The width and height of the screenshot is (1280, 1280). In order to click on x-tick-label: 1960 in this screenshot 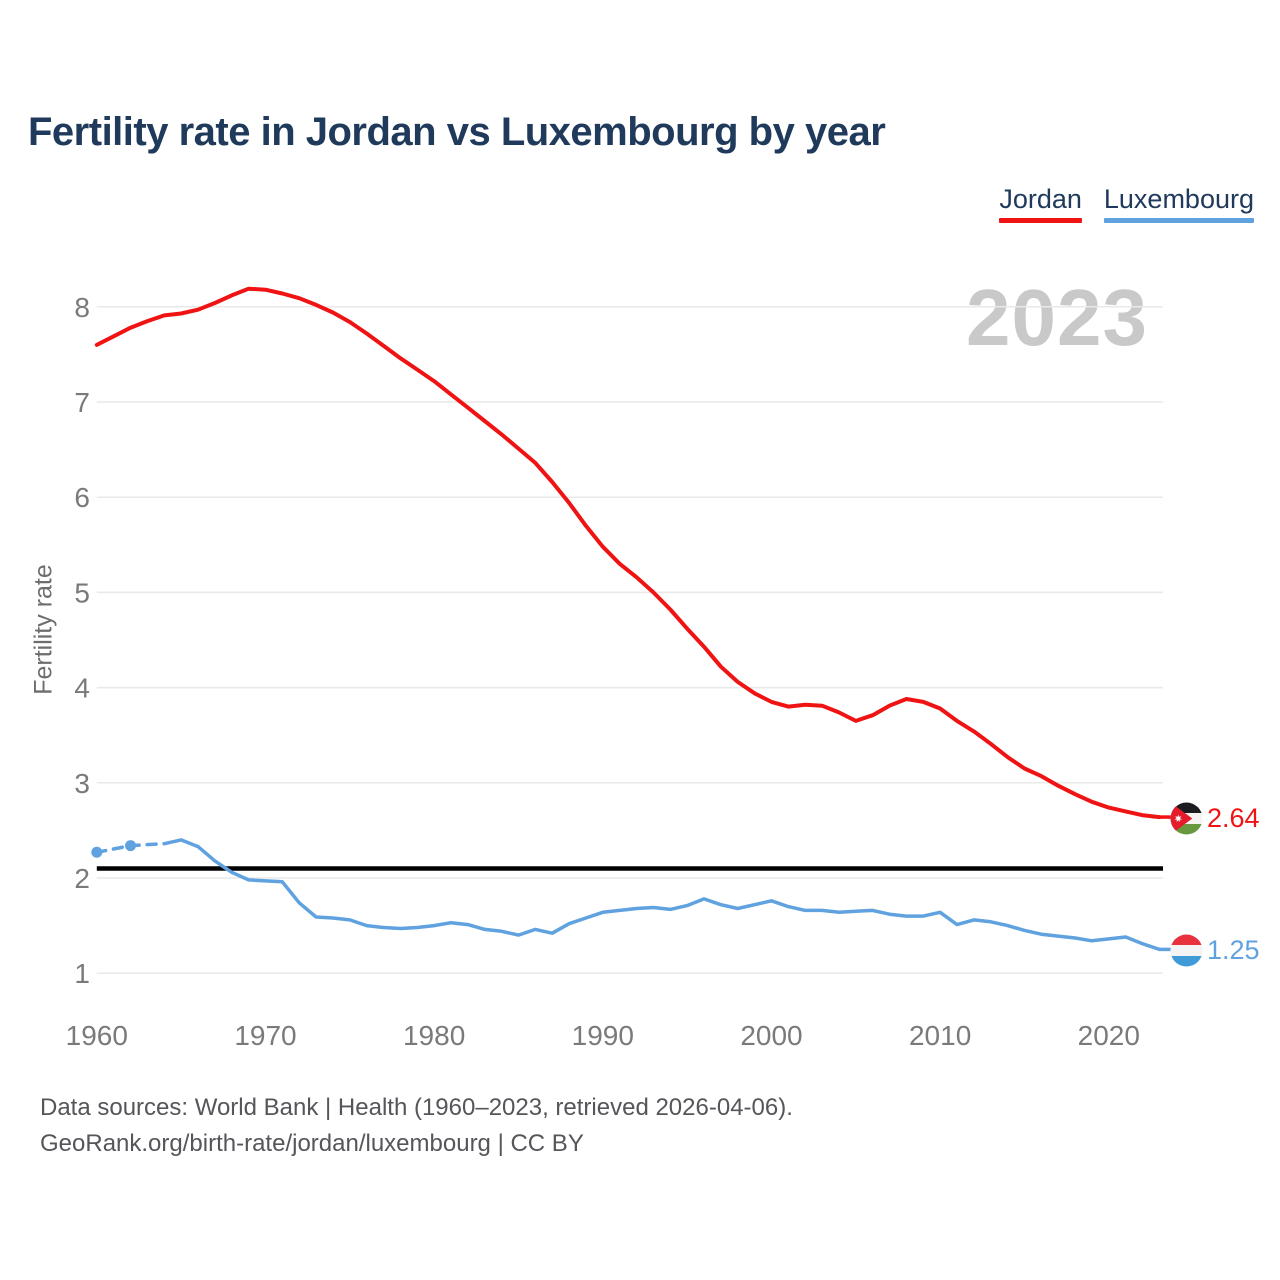, I will do `click(97, 1035)`.